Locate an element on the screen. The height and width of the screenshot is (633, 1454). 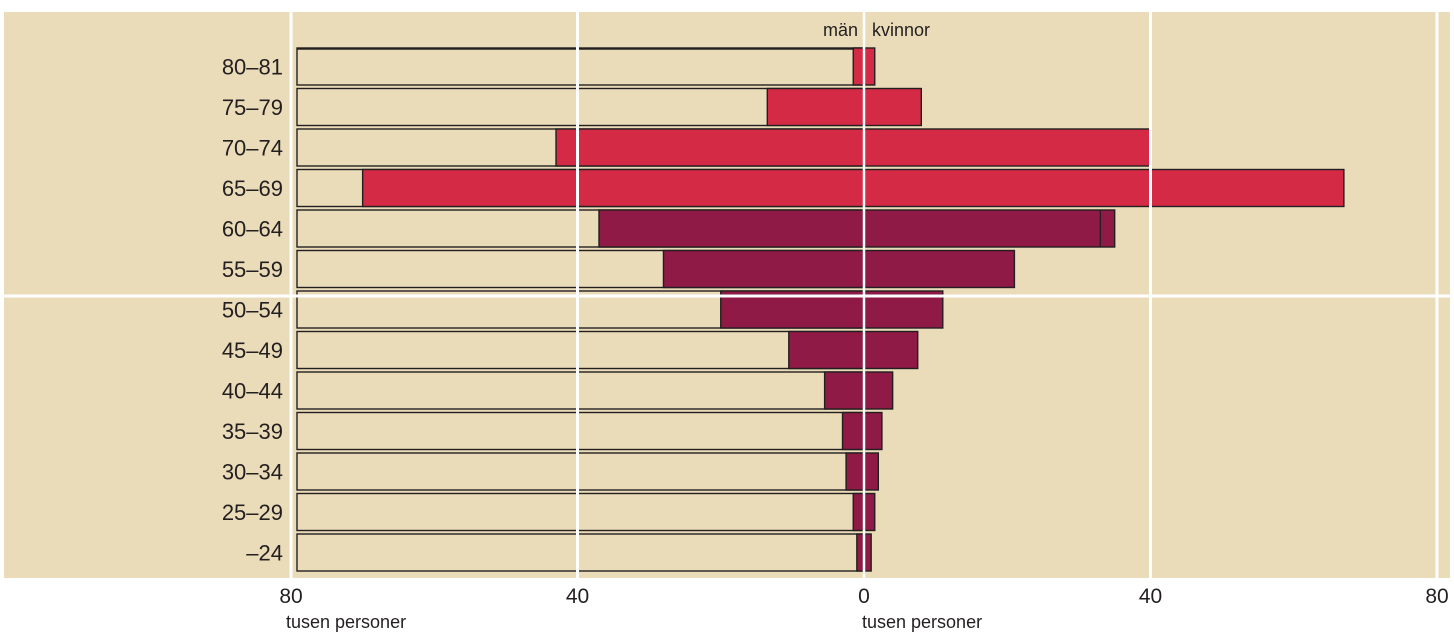
category-label: 70–74 is located at coordinates (252, 148).